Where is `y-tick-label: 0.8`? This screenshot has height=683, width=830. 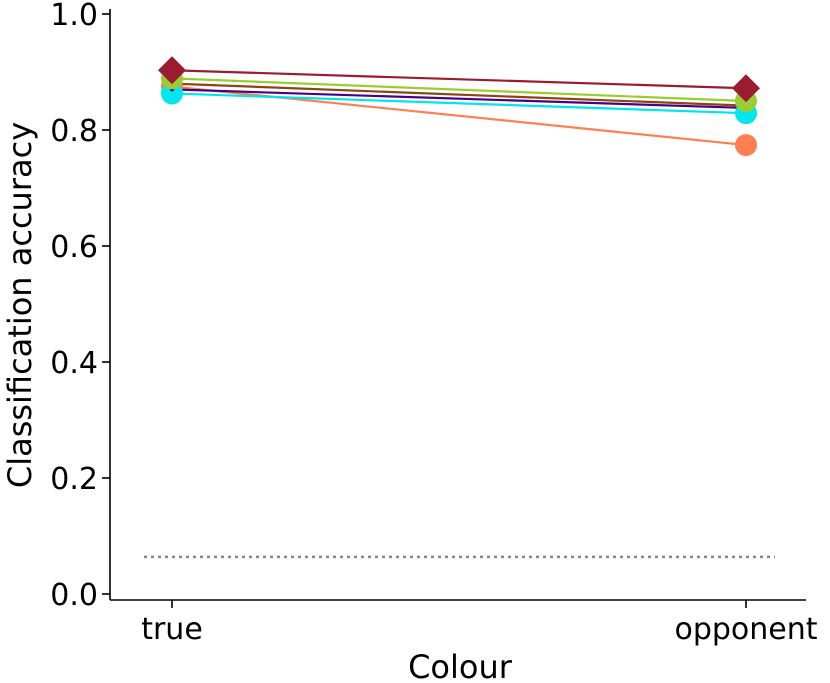 y-tick-label: 0.8 is located at coordinates (74, 131).